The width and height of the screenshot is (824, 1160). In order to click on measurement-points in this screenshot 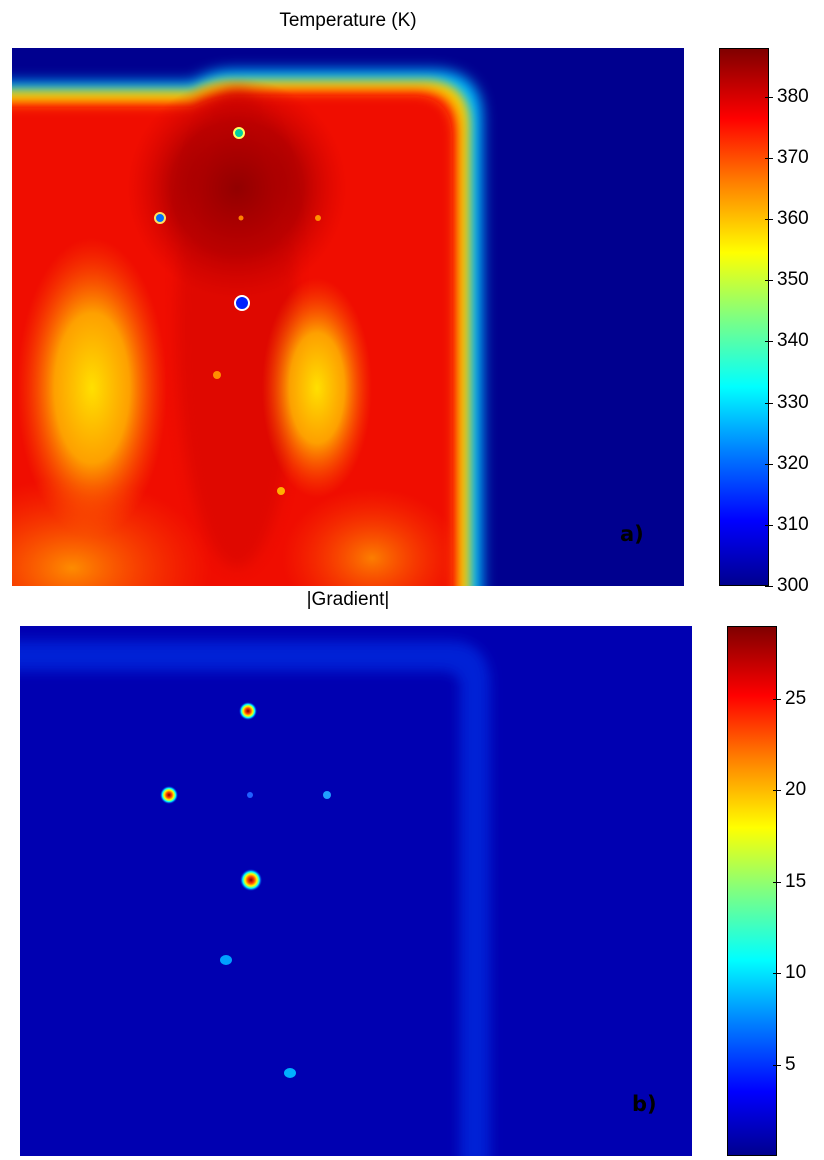, I will do `click(237, 311)`.